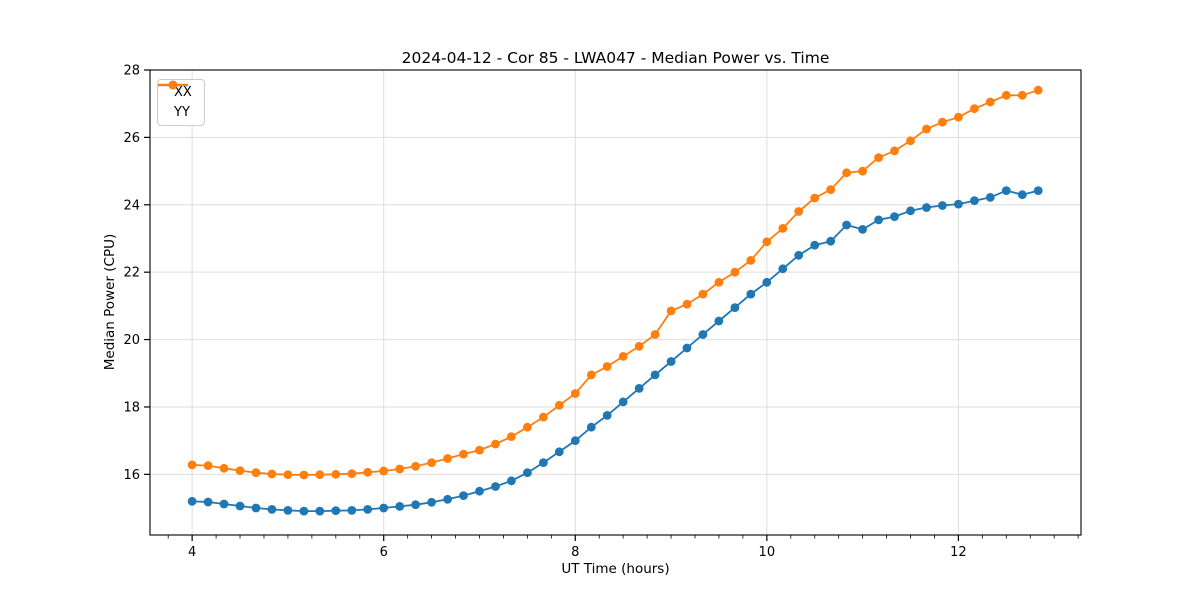 Image resolution: width=1200 pixels, height=600 pixels. Describe the element at coordinates (131, 138) in the screenshot. I see `y-tick-label: 26` at that location.